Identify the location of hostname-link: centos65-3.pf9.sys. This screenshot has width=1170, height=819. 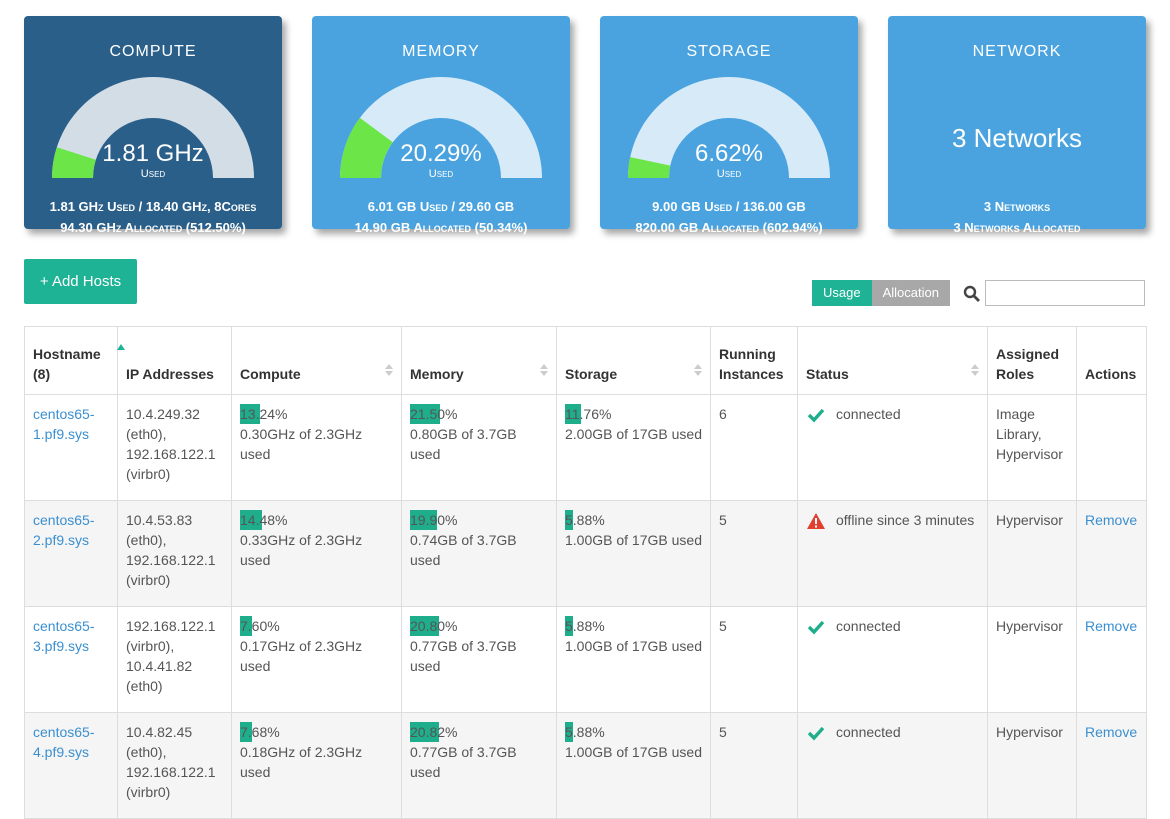
(64, 636).